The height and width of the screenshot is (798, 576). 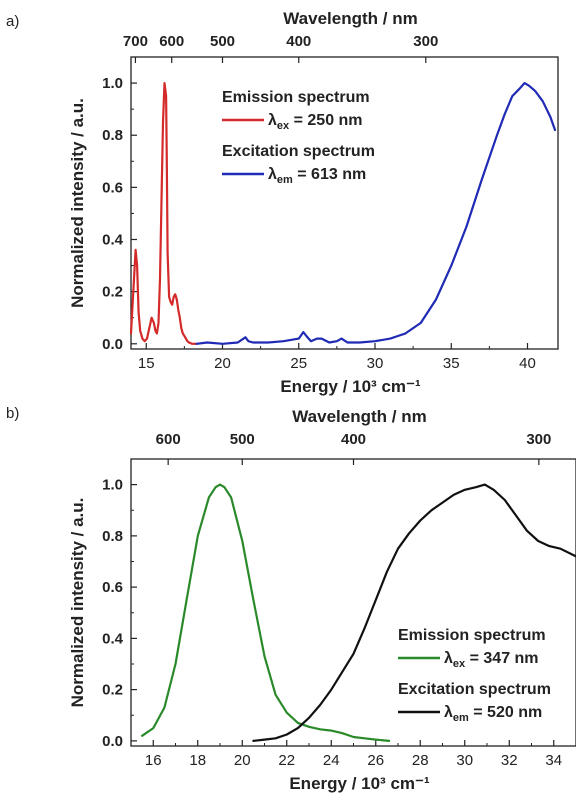 What do you see at coordinates (12, 413) in the screenshot?
I see `panel-label: b)` at bounding box center [12, 413].